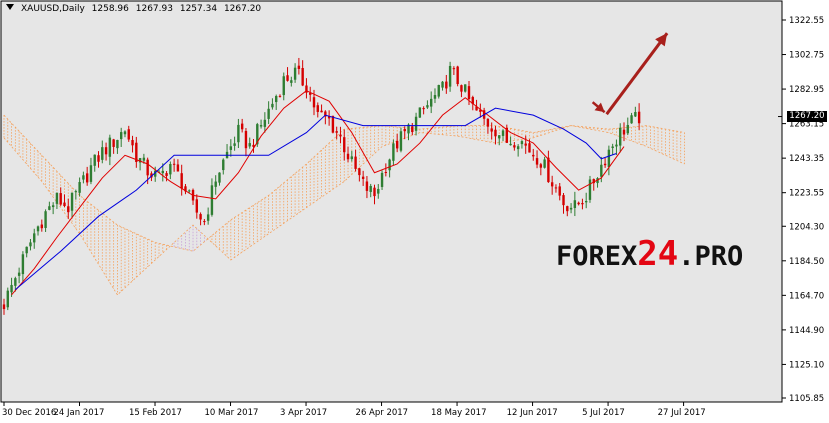 This screenshot has width=829, height=423. Describe the element at coordinates (658, 254) in the screenshot. I see `logo-number: 24` at that location.